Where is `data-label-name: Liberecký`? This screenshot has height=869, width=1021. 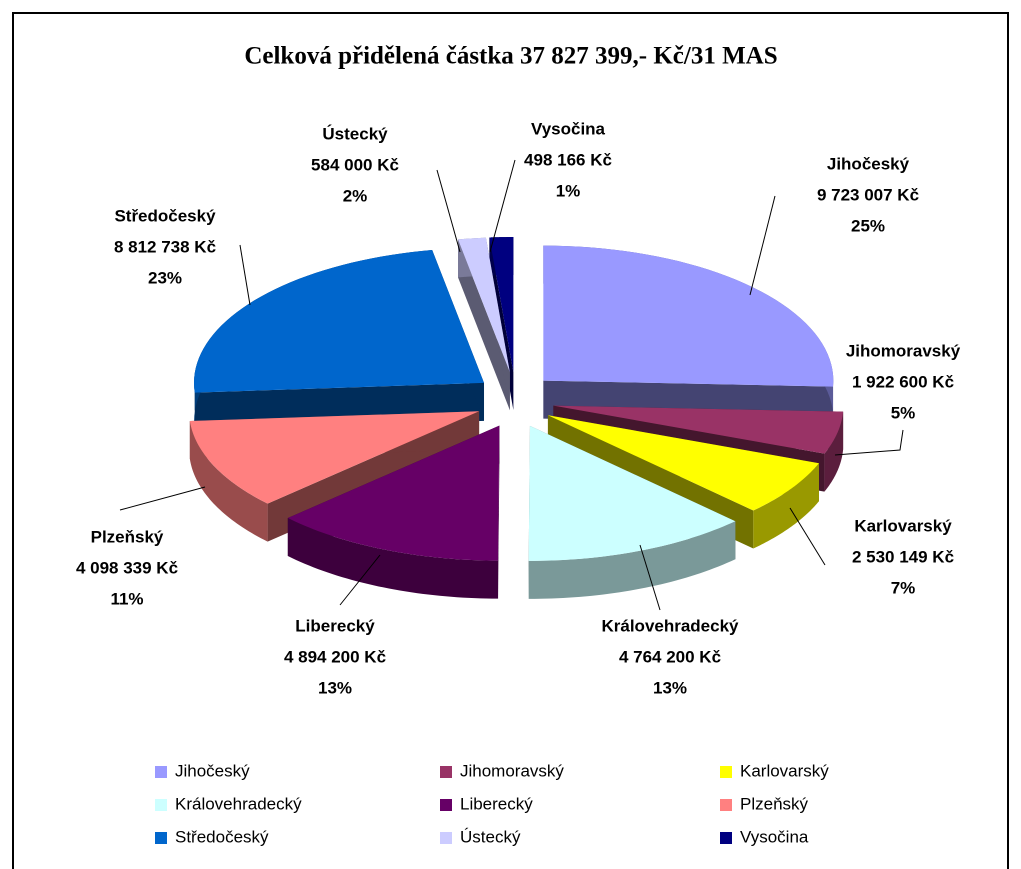 data-label-name: Liberecký is located at coordinates (335, 625).